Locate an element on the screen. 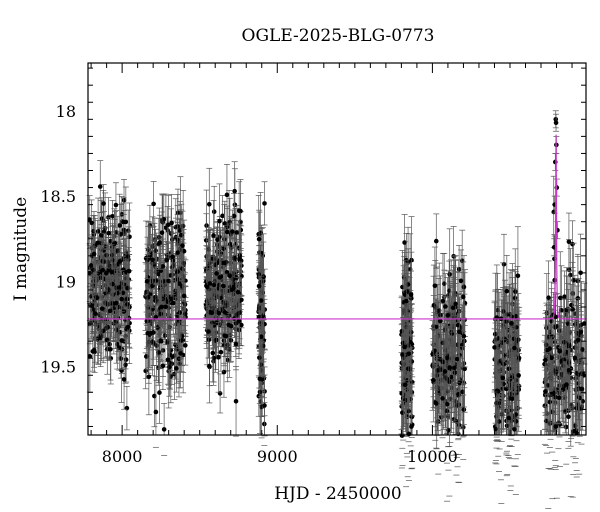 The width and height of the screenshot is (600, 512). y-tick-label: 18.5 is located at coordinates (58, 196).